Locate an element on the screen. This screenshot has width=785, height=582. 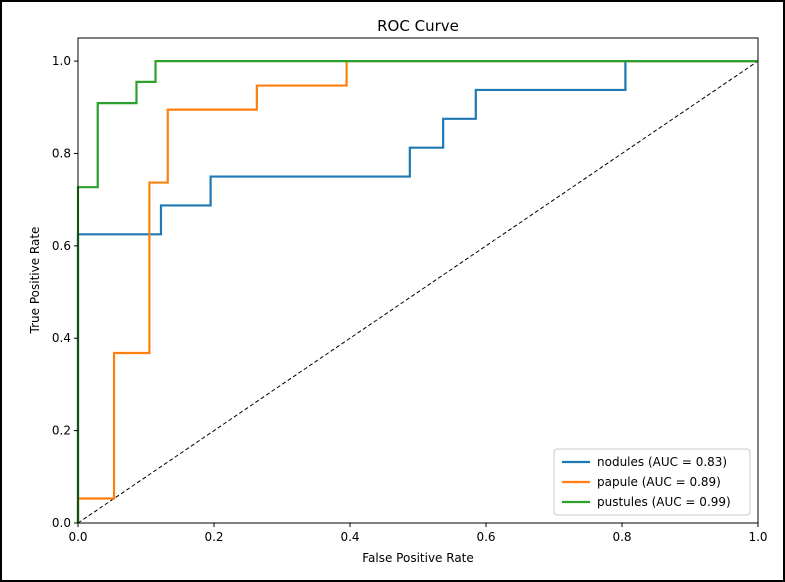
y-tick-label: 0.6 is located at coordinates (61, 246).